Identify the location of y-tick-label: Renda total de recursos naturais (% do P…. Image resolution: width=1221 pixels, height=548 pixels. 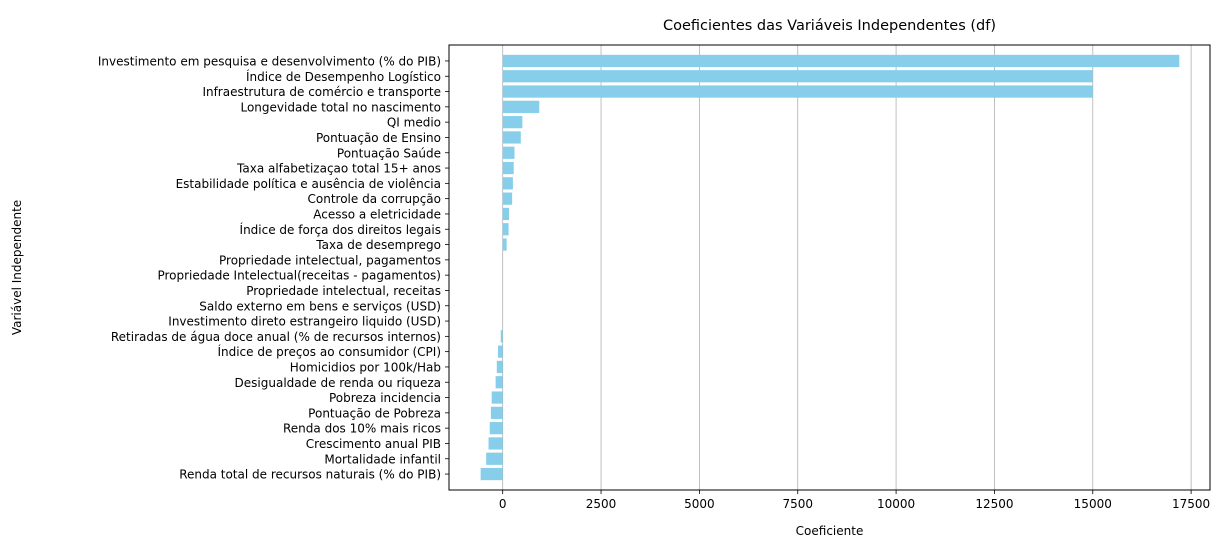
(310, 475).